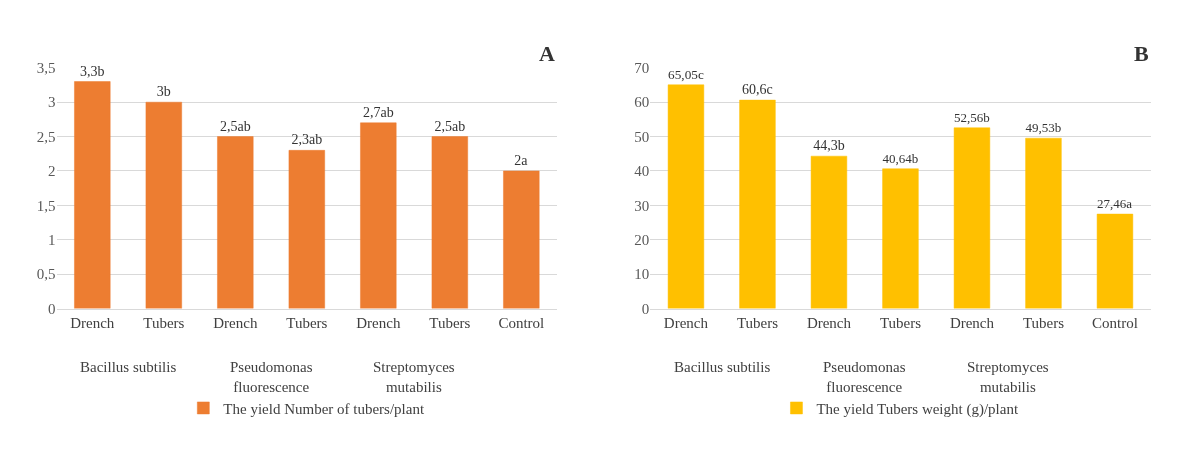 The image size is (1184, 451). Describe the element at coordinates (686, 74) in the screenshot. I see `data-label: 65,05c` at that location.